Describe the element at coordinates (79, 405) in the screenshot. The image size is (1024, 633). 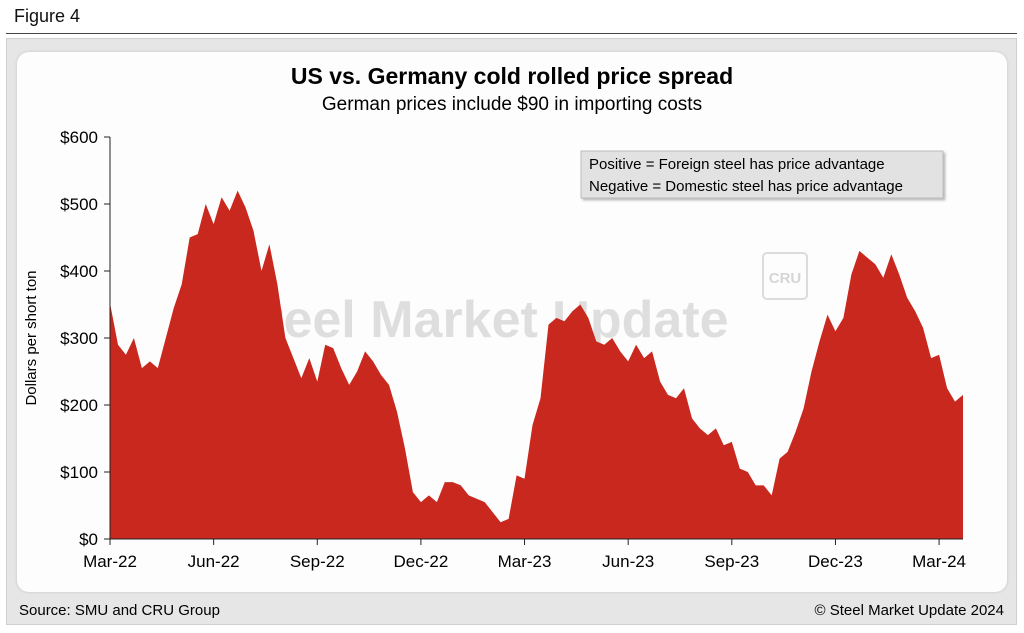
I see `y-tick-label: $200` at that location.